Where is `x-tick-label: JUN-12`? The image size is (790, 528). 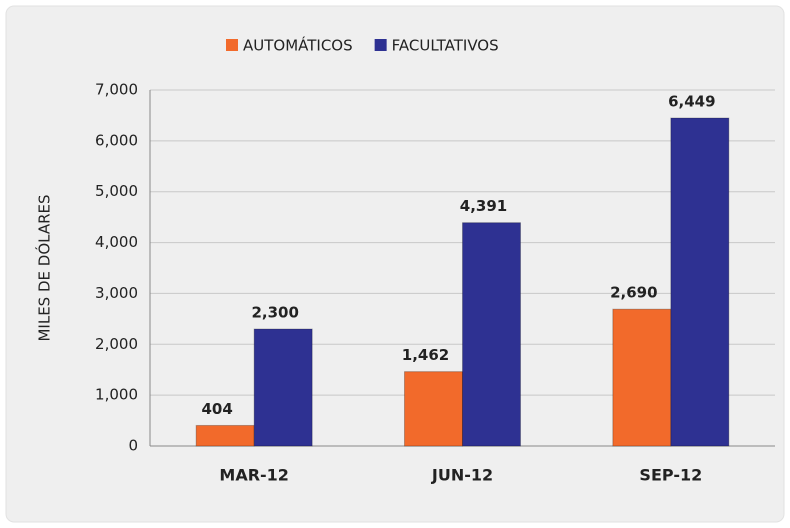 x-tick-label: JUN-12 is located at coordinates (462, 475).